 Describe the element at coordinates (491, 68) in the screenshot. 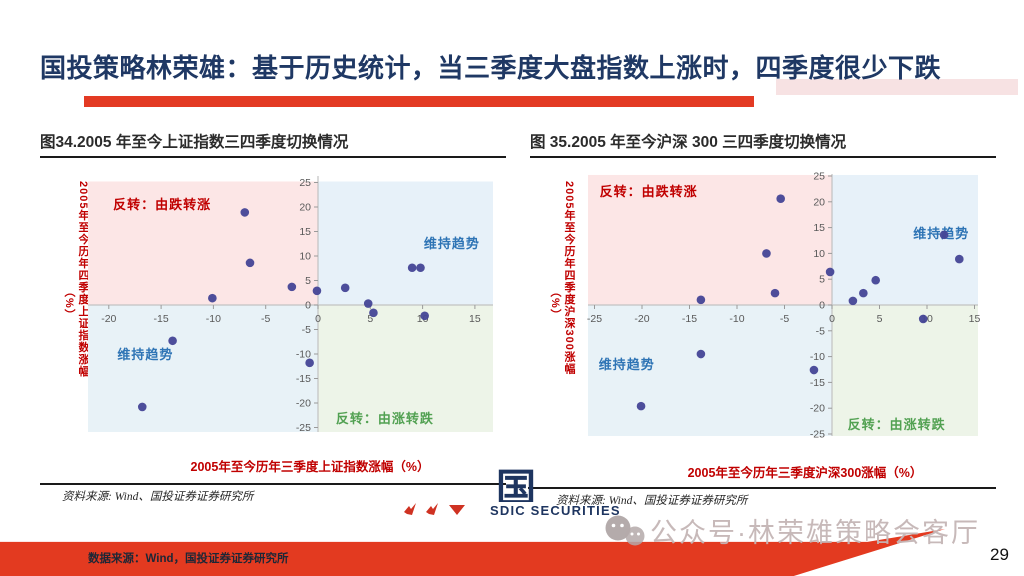

I see `page-title: 国投策略林荣雄：基于历史统计，当三季度大盘指数上涨时，四季度很少下跌` at that location.